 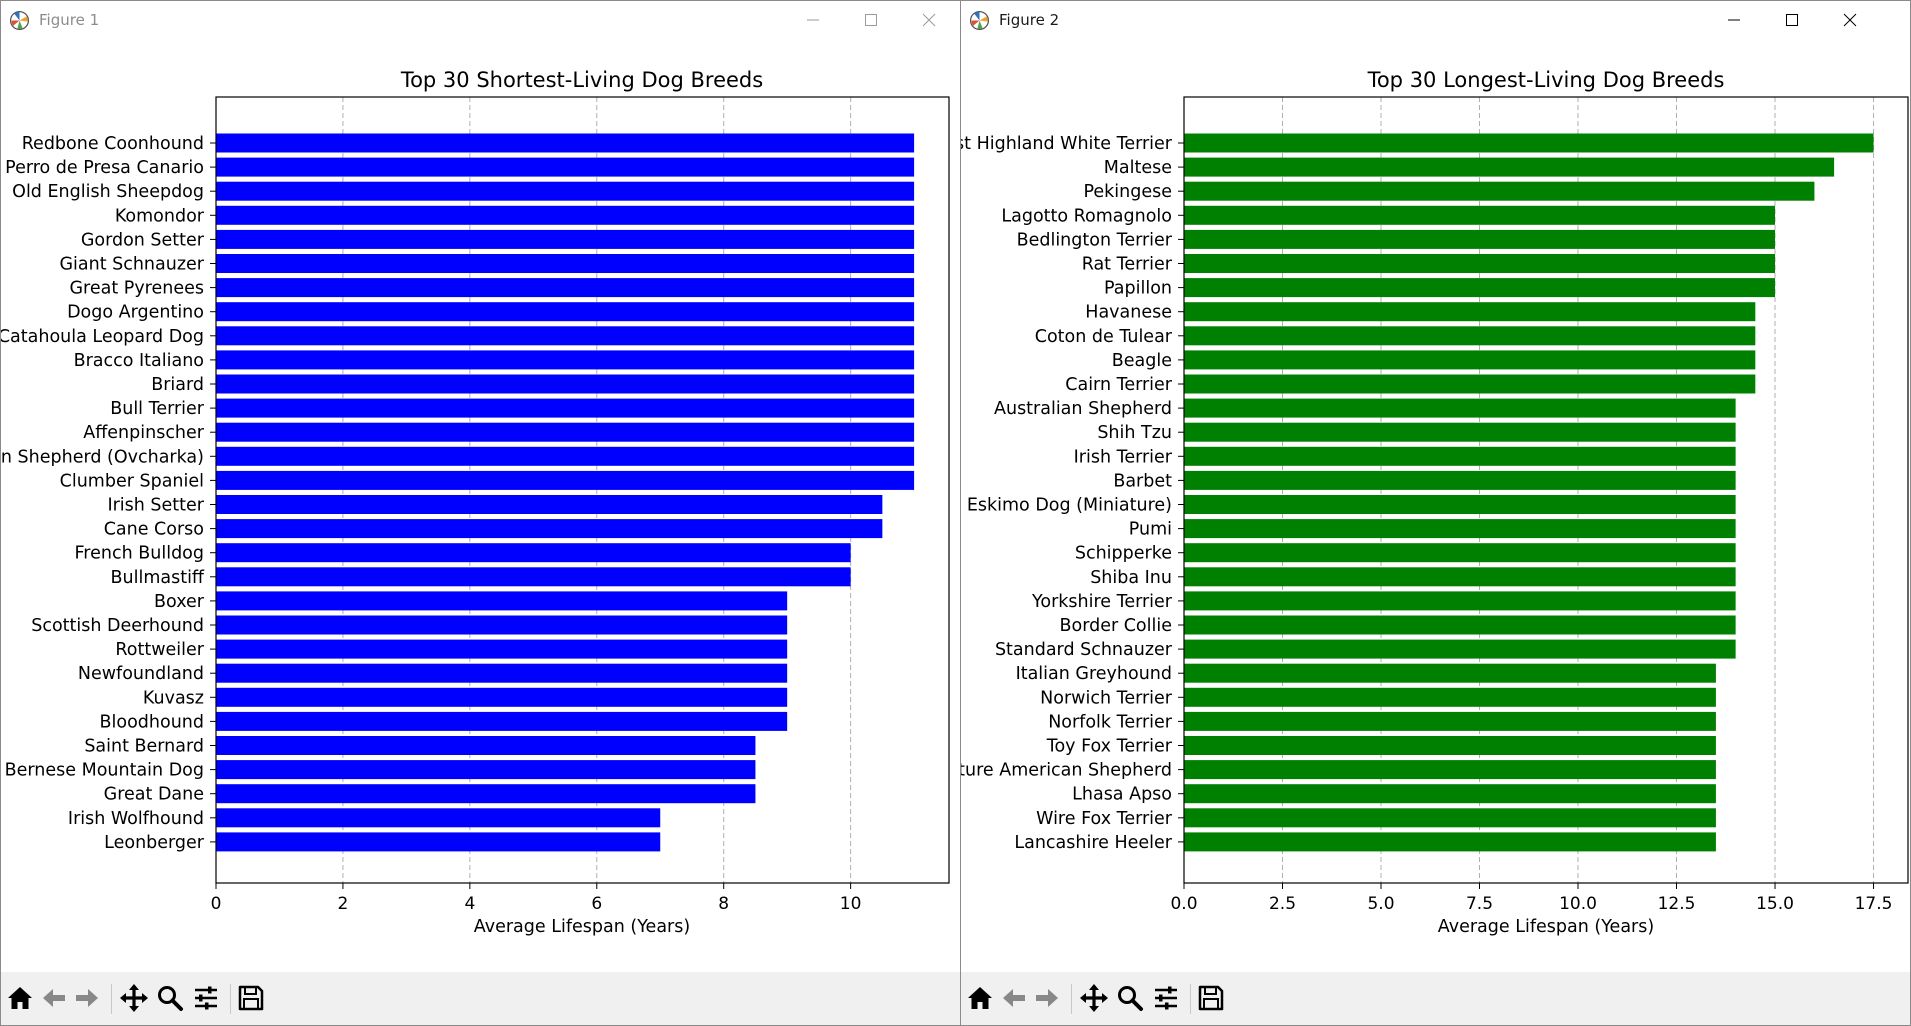 I want to click on category-label: Clumber Spaniel, so click(x=132, y=481).